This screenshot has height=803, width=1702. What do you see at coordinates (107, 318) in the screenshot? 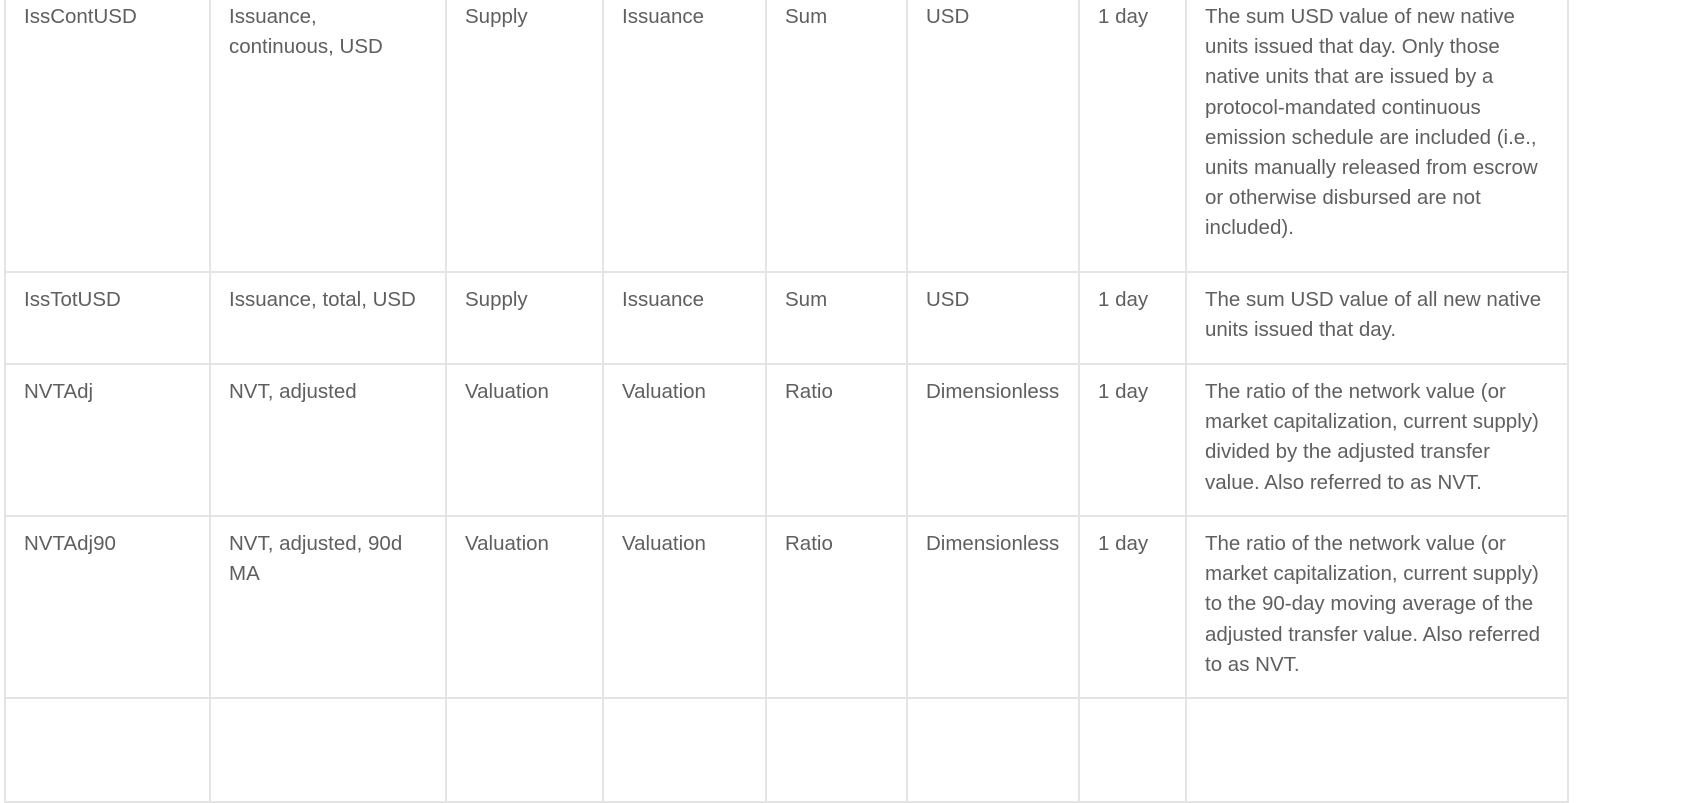
I see `metric-id-cell: IssTotUSD` at bounding box center [107, 318].